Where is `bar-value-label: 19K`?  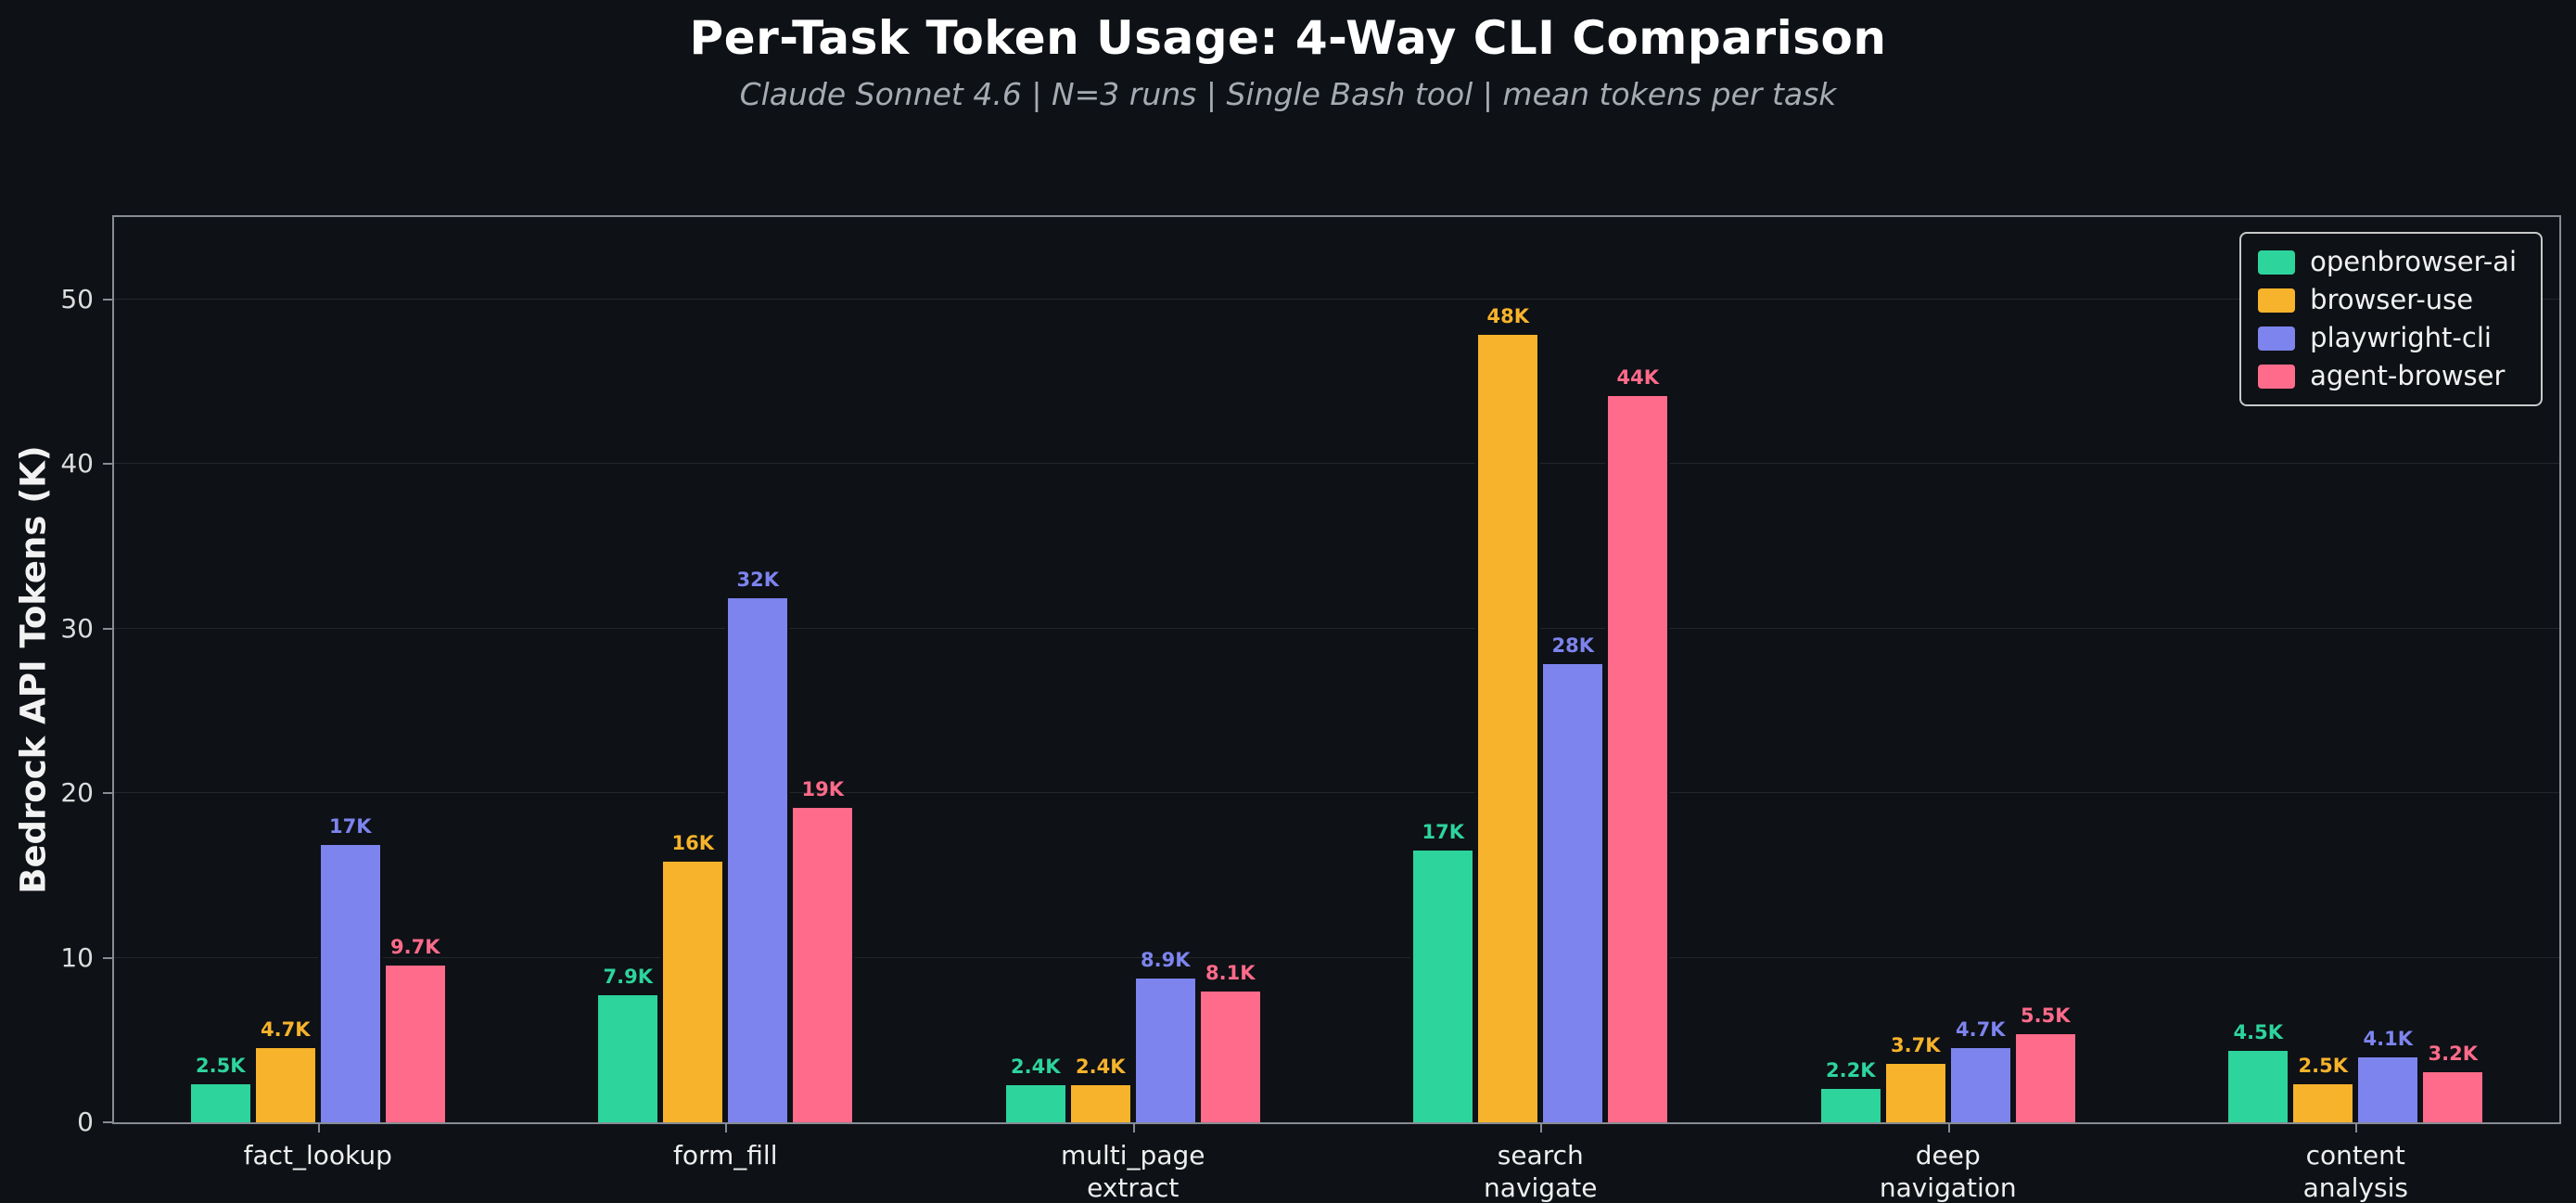
bar-value-label: 19K is located at coordinates (823, 789).